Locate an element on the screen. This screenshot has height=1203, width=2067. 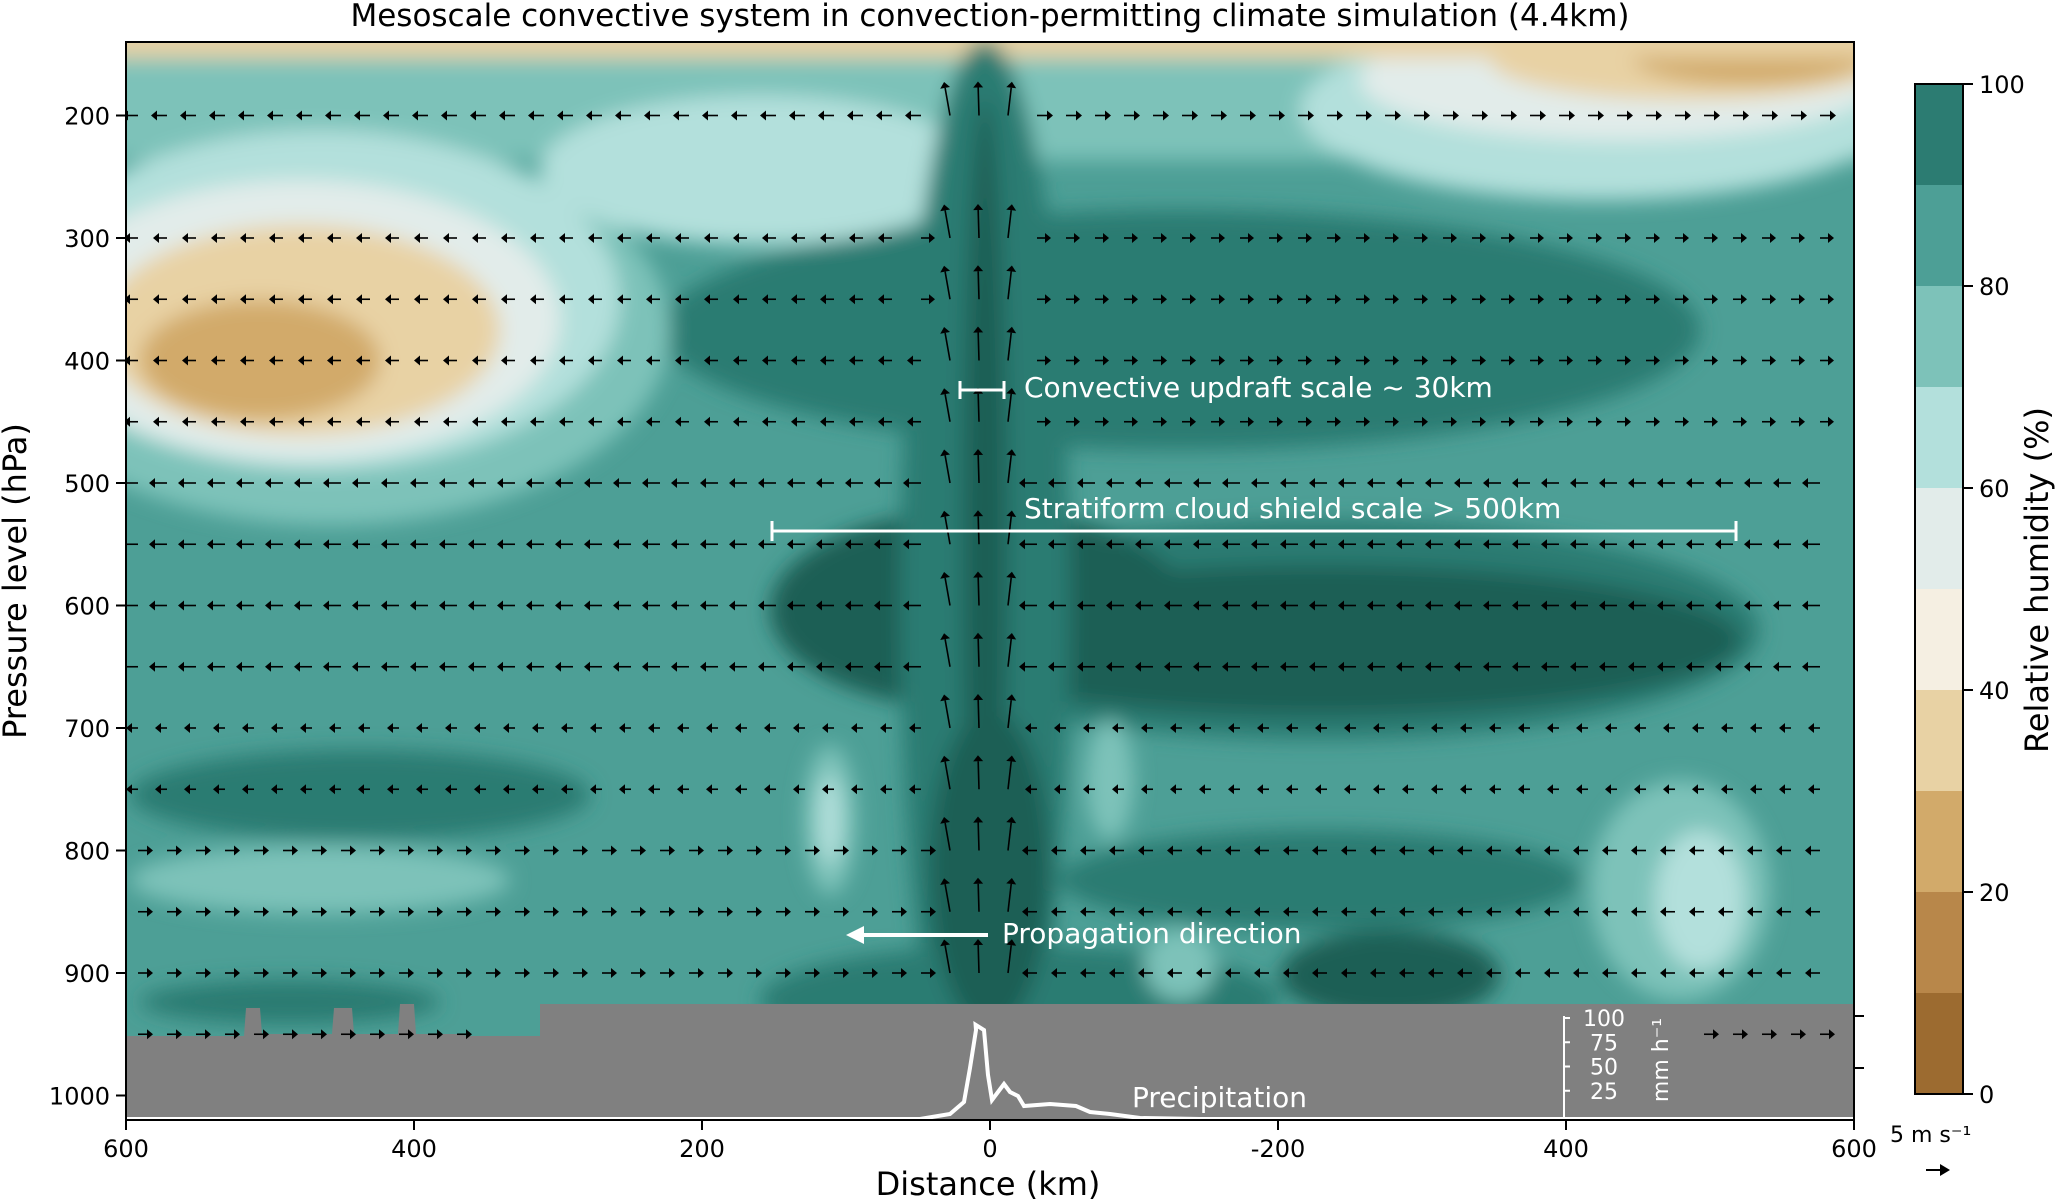
colorbar-tick-label: 40 is located at coordinates (1994, 691).